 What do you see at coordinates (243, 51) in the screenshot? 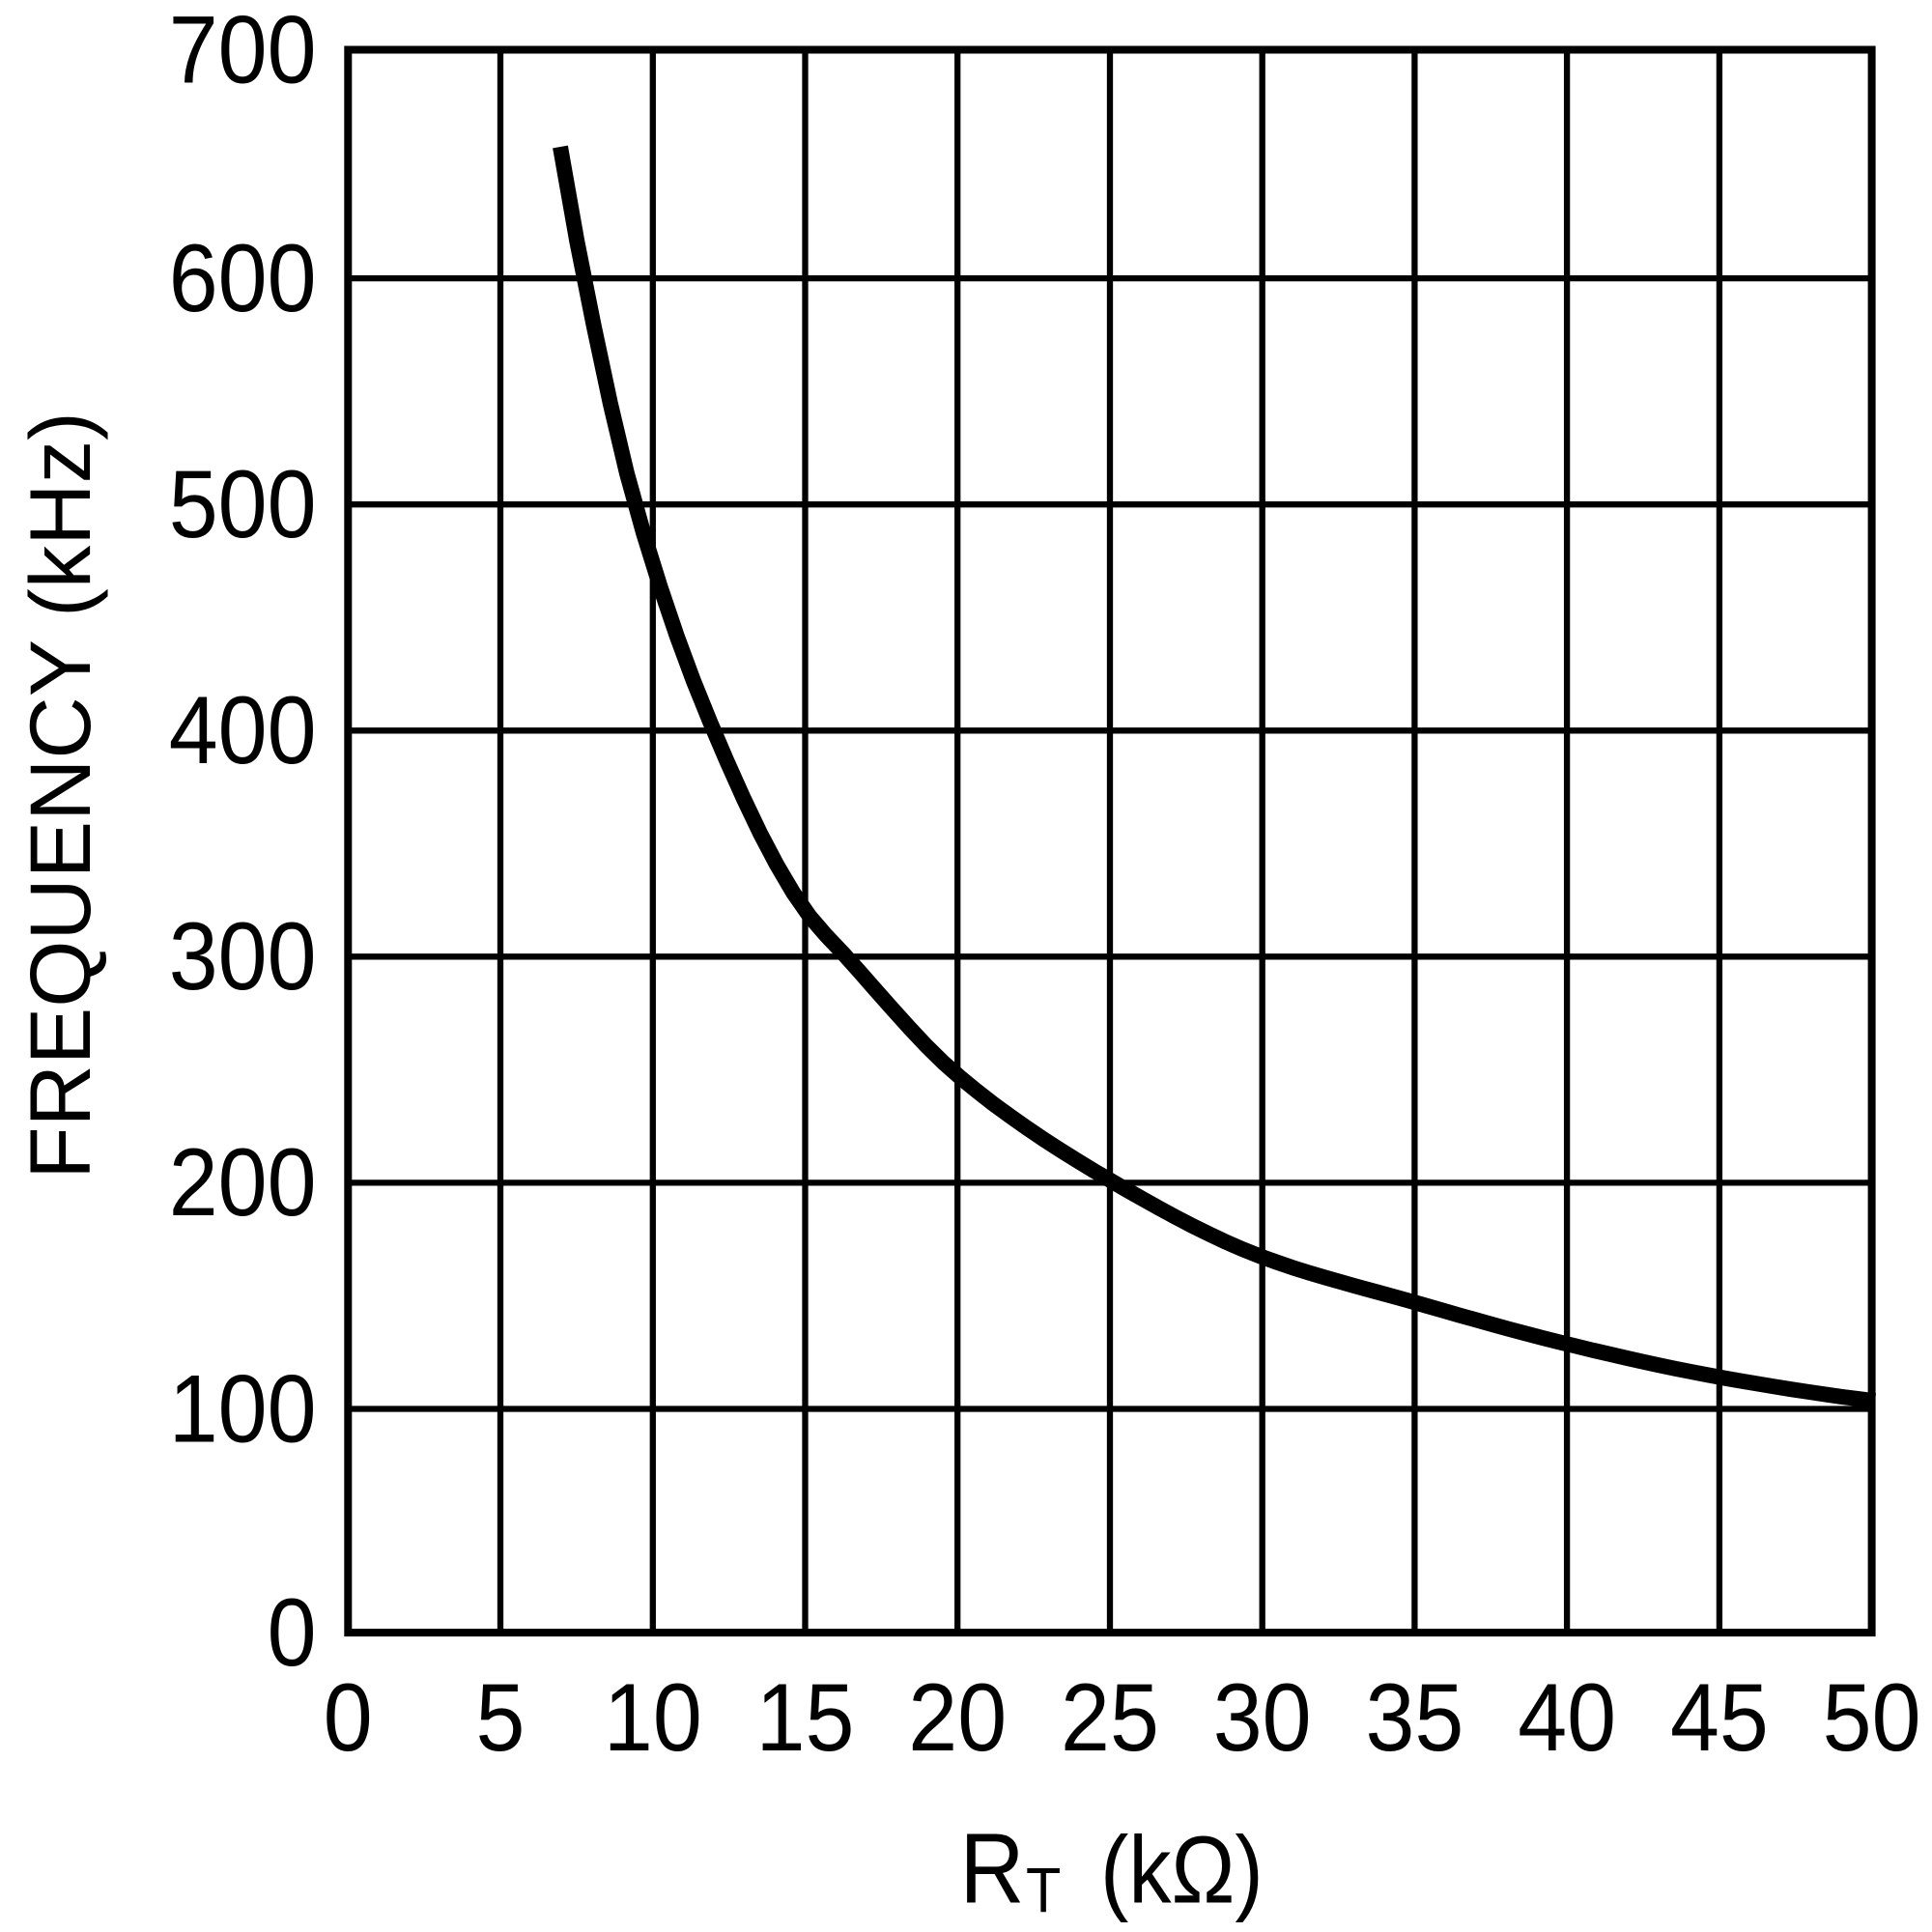
I see `svg-text: 700` at bounding box center [243, 51].